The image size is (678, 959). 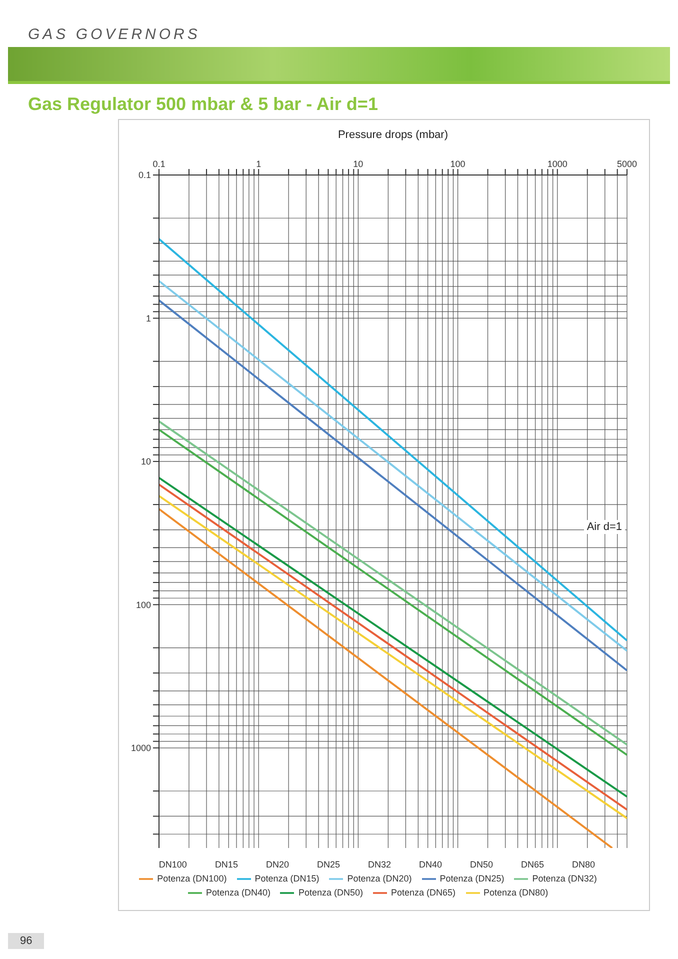 I want to click on x-axis-title: Pressure drops (mbar), so click(x=393, y=134).